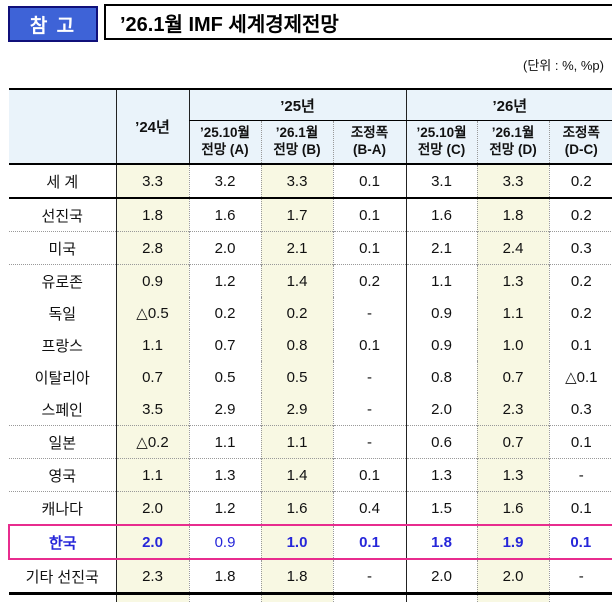  I want to click on cell-value: 0.8, so click(297, 345).